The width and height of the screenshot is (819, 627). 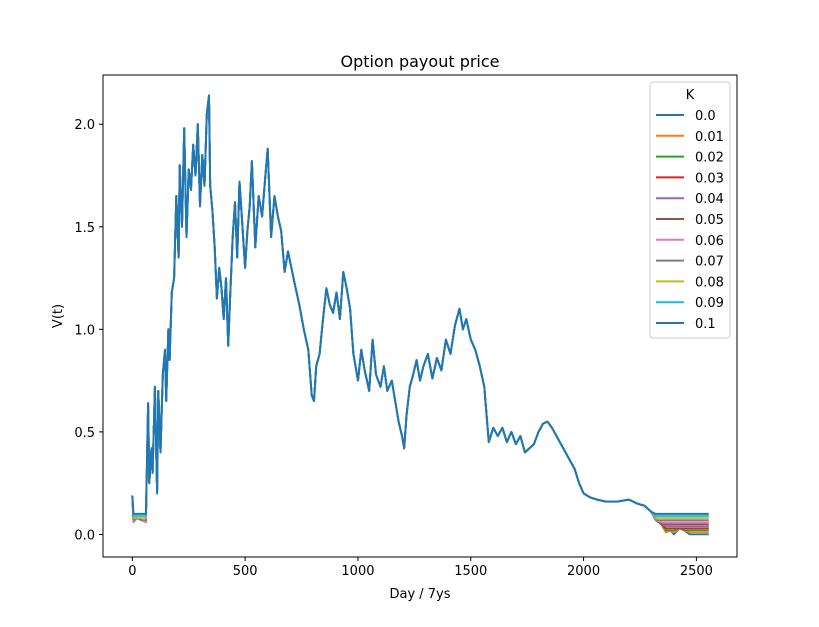 What do you see at coordinates (690, 95) in the screenshot?
I see `legend-title: K` at bounding box center [690, 95].